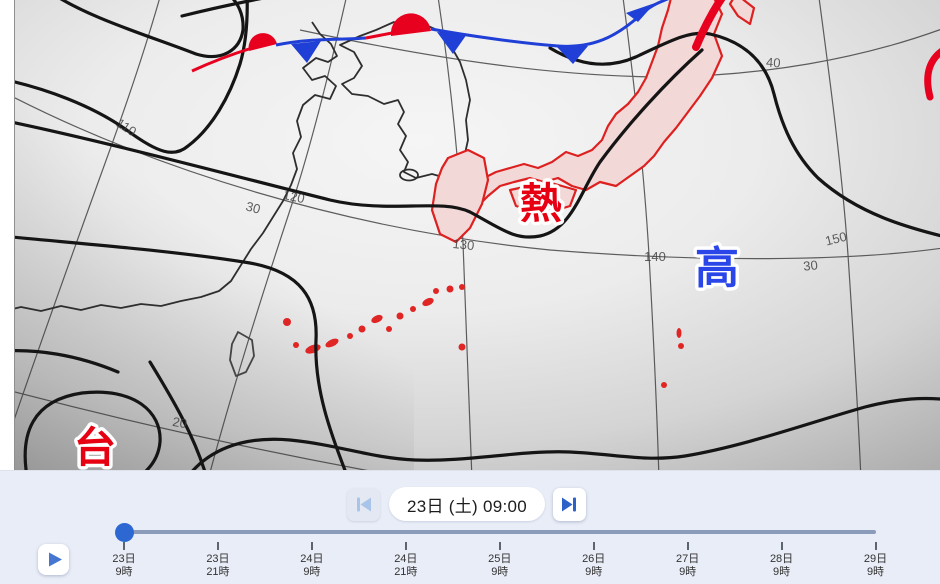 The image size is (940, 584). What do you see at coordinates (836, 239) in the screenshot?
I see `map-label: 150` at bounding box center [836, 239].